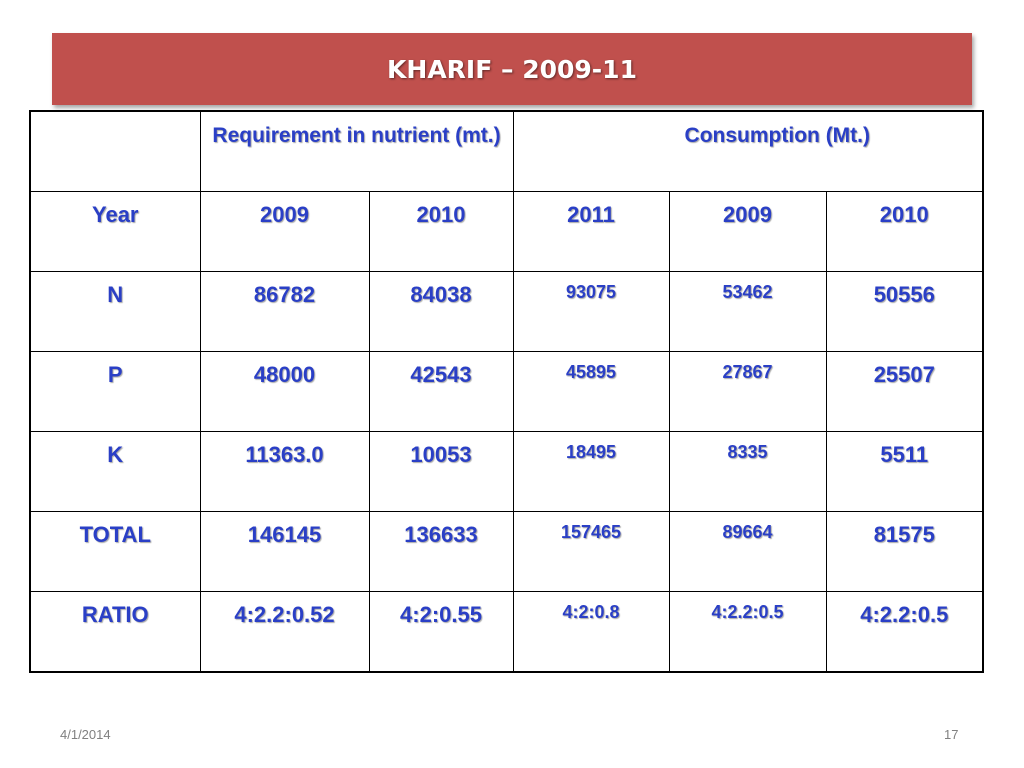 This screenshot has width=1024, height=768. What do you see at coordinates (441, 632) in the screenshot?
I see `table-cell: 4:2:0.55` at bounding box center [441, 632].